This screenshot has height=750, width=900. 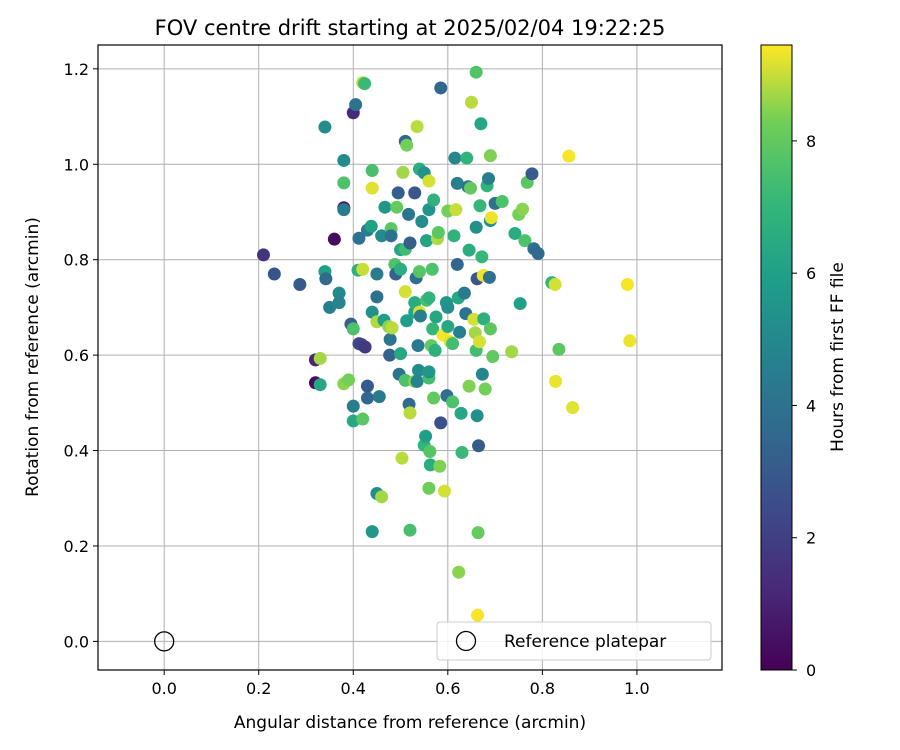 What do you see at coordinates (811, 273) in the screenshot?
I see `colorbar-tick-label: 6` at bounding box center [811, 273].